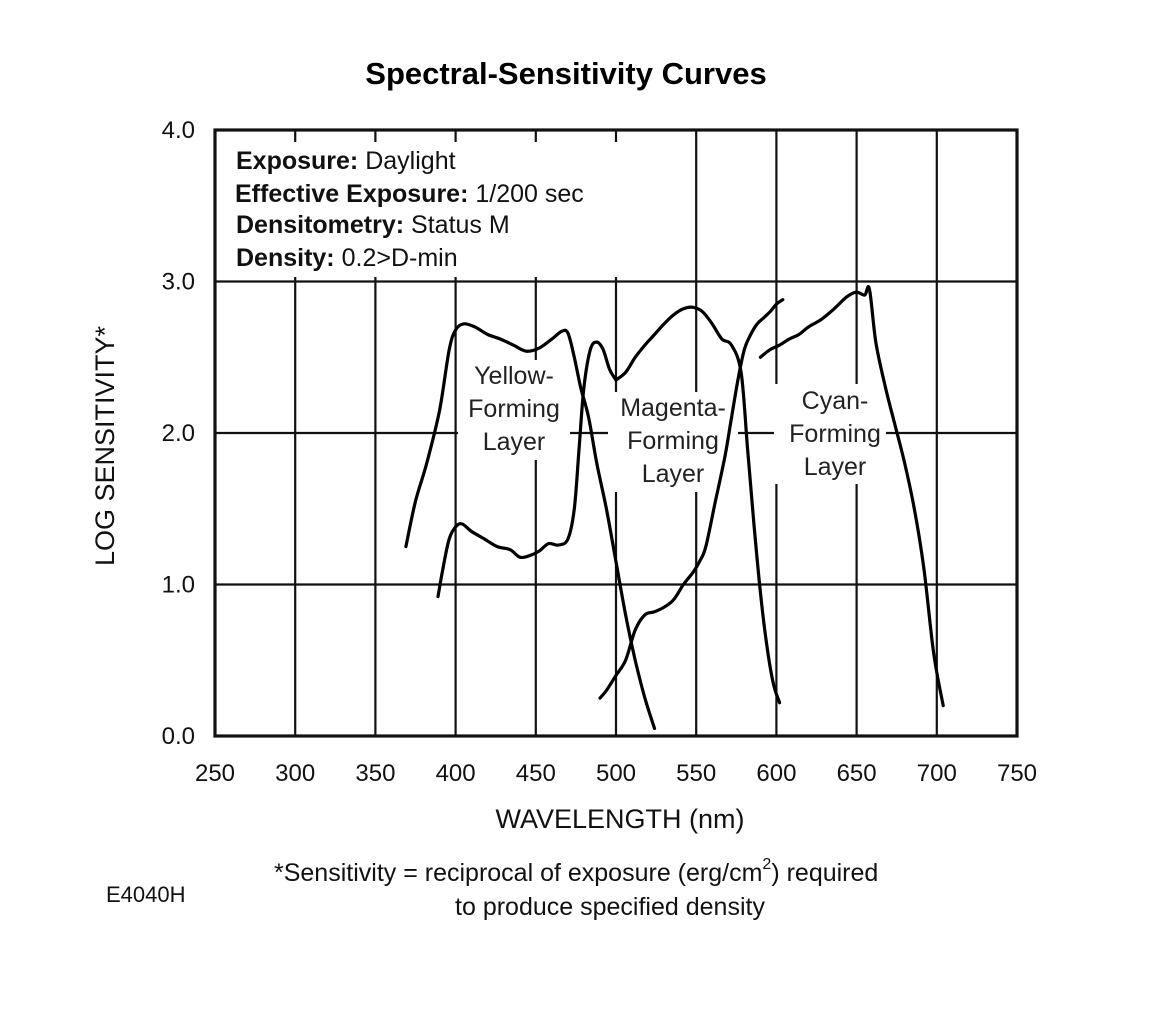 This screenshot has width=1149, height=1023. Describe the element at coordinates (565, 73) in the screenshot. I see `chart-title: Spectral-Sensitivity Curves` at that location.